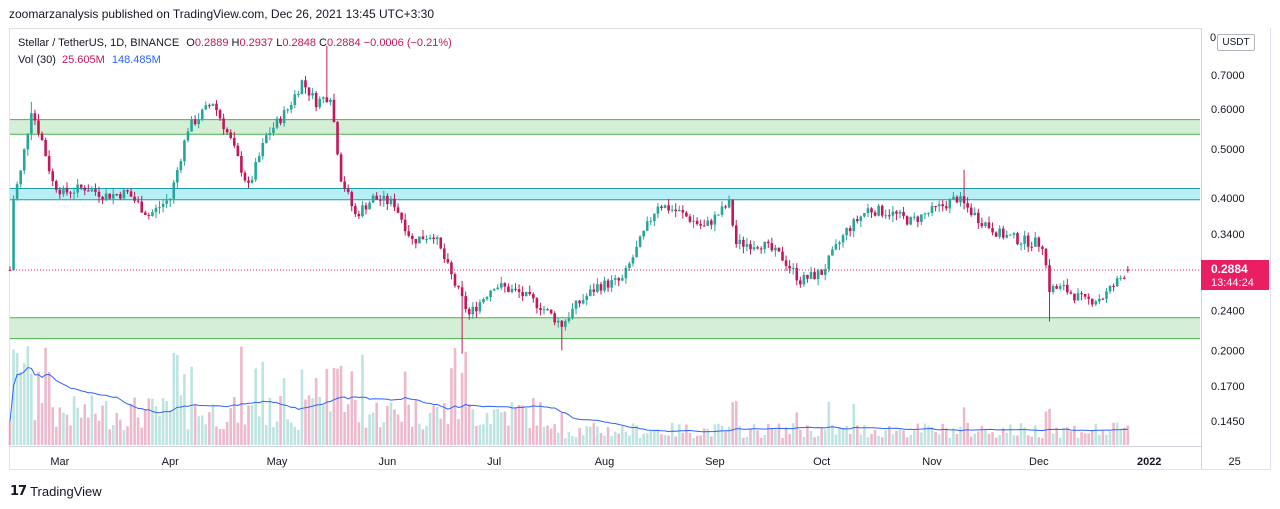 The image size is (1280, 509). I want to click on legend-low-label: L, so click(279, 43).